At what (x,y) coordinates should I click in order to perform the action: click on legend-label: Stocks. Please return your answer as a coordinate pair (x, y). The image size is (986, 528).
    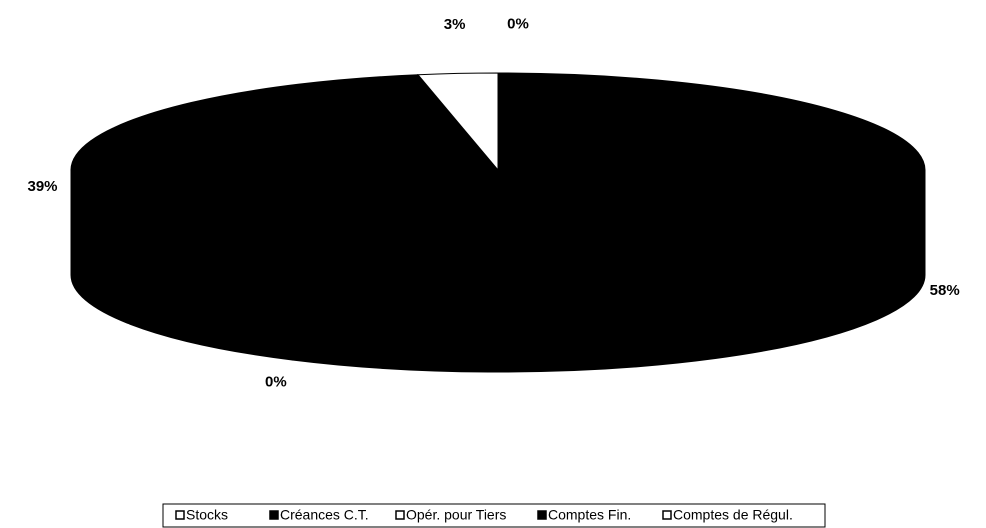
    Looking at the image, I should click on (207, 515).